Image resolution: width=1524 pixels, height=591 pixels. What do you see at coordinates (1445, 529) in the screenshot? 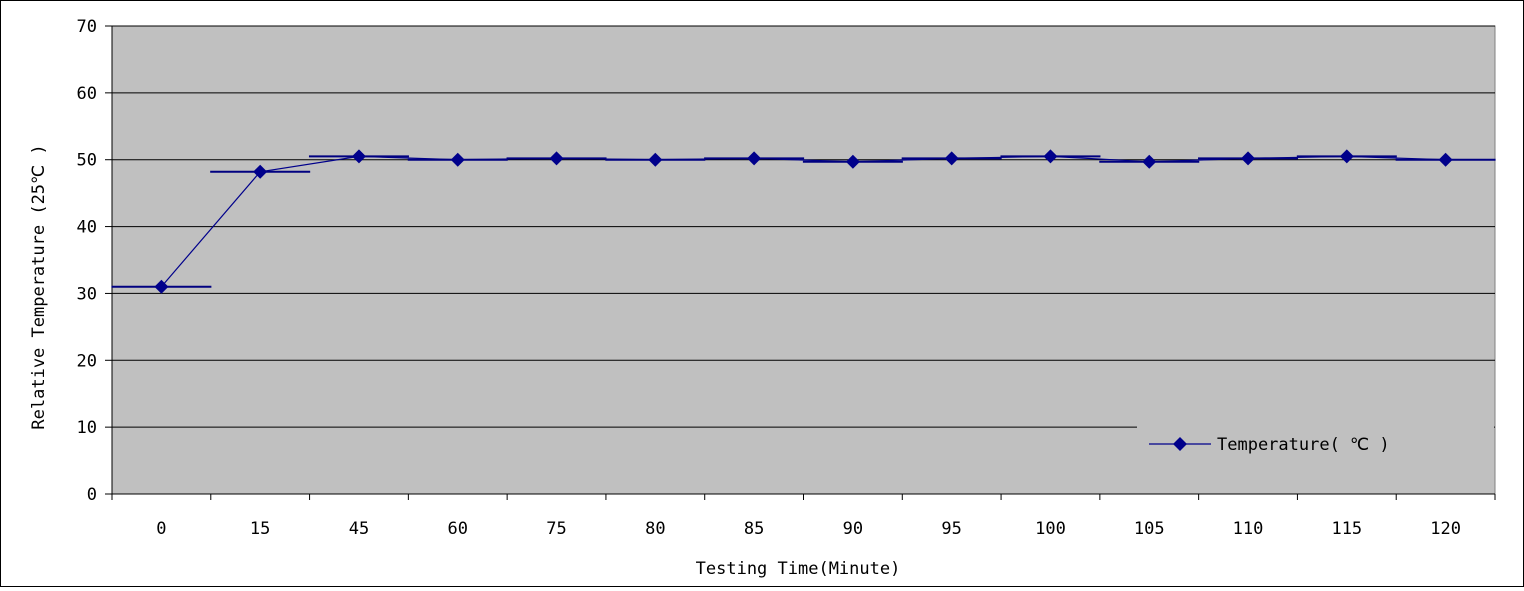
I see `x-tick-label: 120` at bounding box center [1445, 529].